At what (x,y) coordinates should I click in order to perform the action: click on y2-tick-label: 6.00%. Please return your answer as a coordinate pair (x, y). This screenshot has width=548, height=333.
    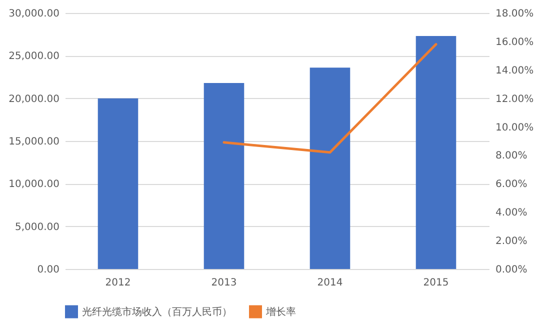
    Looking at the image, I should click on (512, 184).